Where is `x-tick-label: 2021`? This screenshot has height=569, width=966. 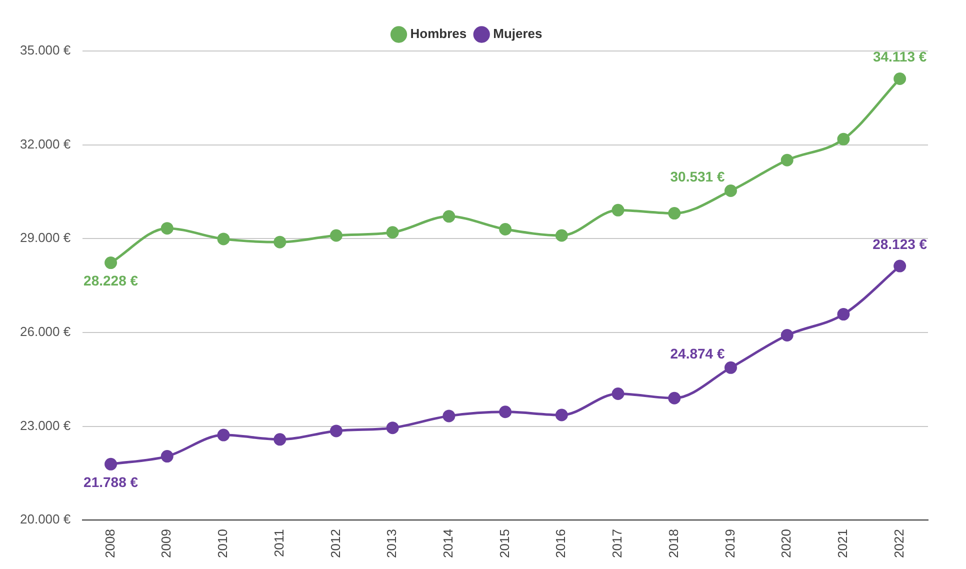 x-tick-label: 2021 is located at coordinates (842, 543).